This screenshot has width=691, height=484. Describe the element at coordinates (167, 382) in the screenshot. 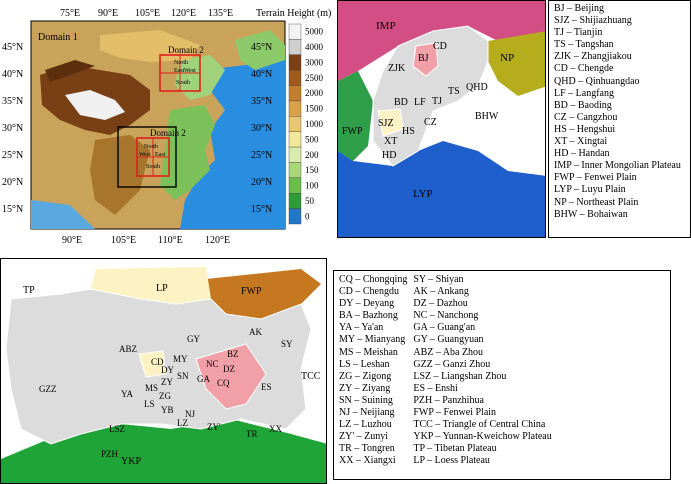

I see `south-city-label-zy: ZY` at that location.